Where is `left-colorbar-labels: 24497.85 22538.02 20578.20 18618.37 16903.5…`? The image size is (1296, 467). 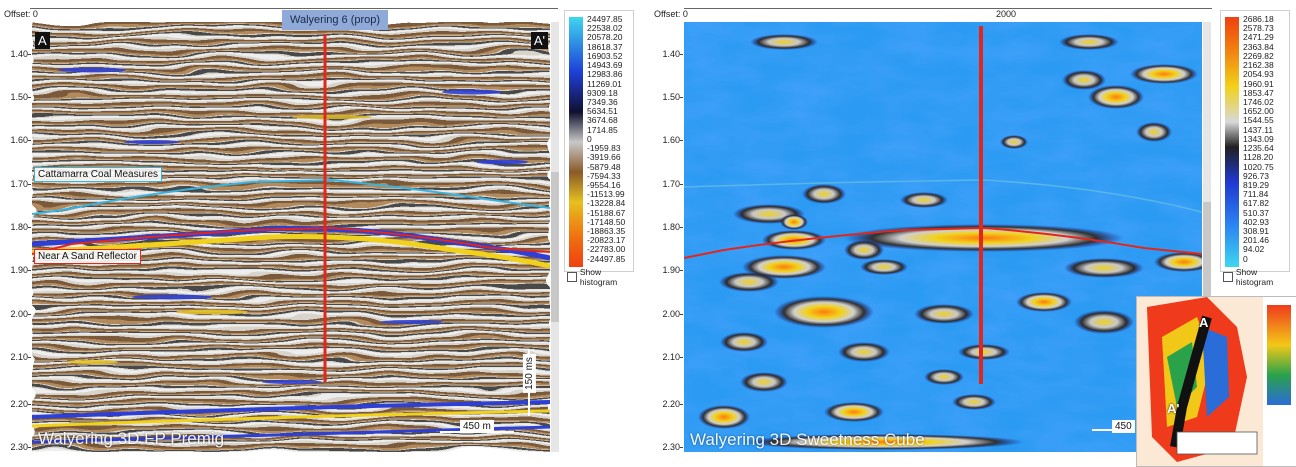 left-colorbar-labels: 24497.85 22538.02 20578.20 18618.37 16903.5… is located at coordinates (606, 139).